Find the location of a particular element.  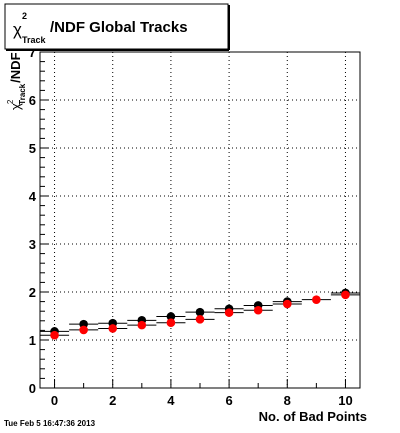

data-markers is located at coordinates (200, 314).